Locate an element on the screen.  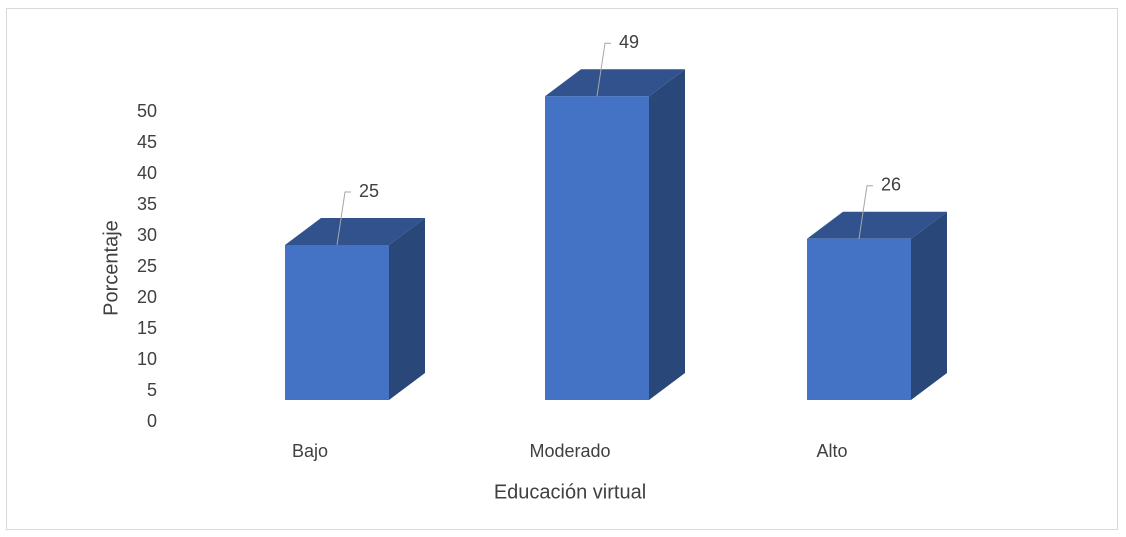
y-tick-label: 40 is located at coordinates (147, 173).